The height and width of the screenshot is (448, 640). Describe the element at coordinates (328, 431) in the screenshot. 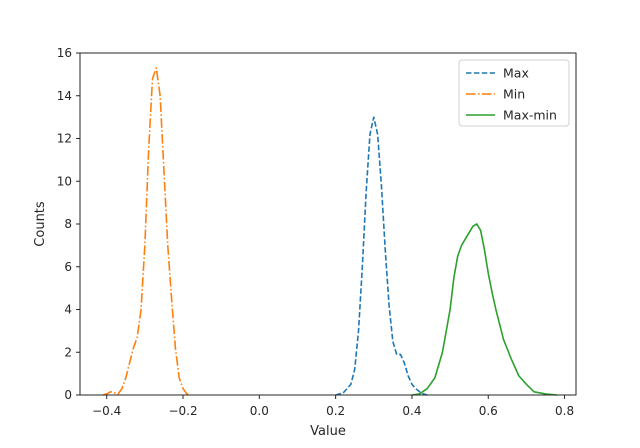

I see `x-axis-label: Value` at that location.